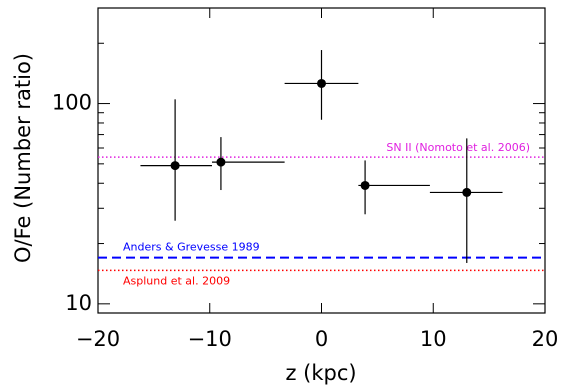 This screenshot has height=389, width=563. I want to click on reference-label: Anders & Grevesse 1989, so click(191, 247).